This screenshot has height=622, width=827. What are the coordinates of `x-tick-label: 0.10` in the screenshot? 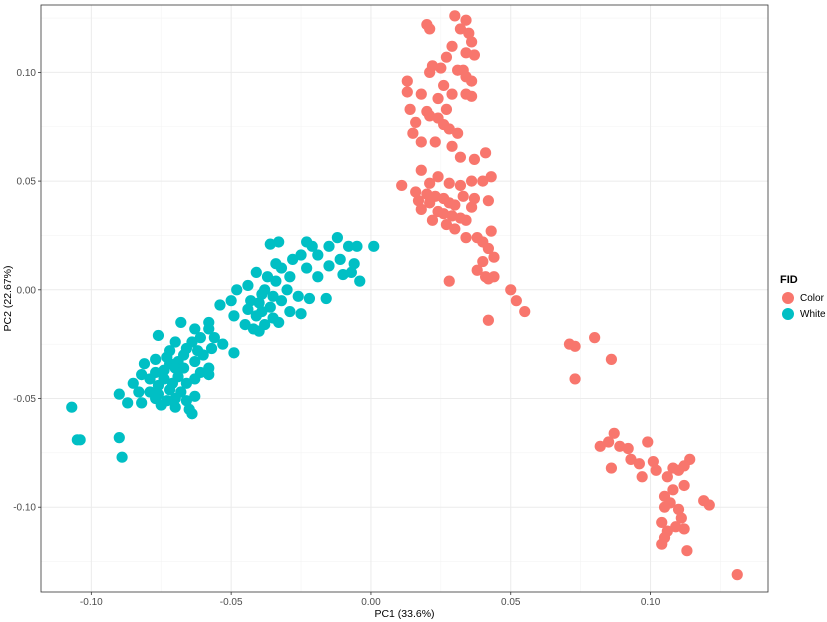 It's located at (651, 602).